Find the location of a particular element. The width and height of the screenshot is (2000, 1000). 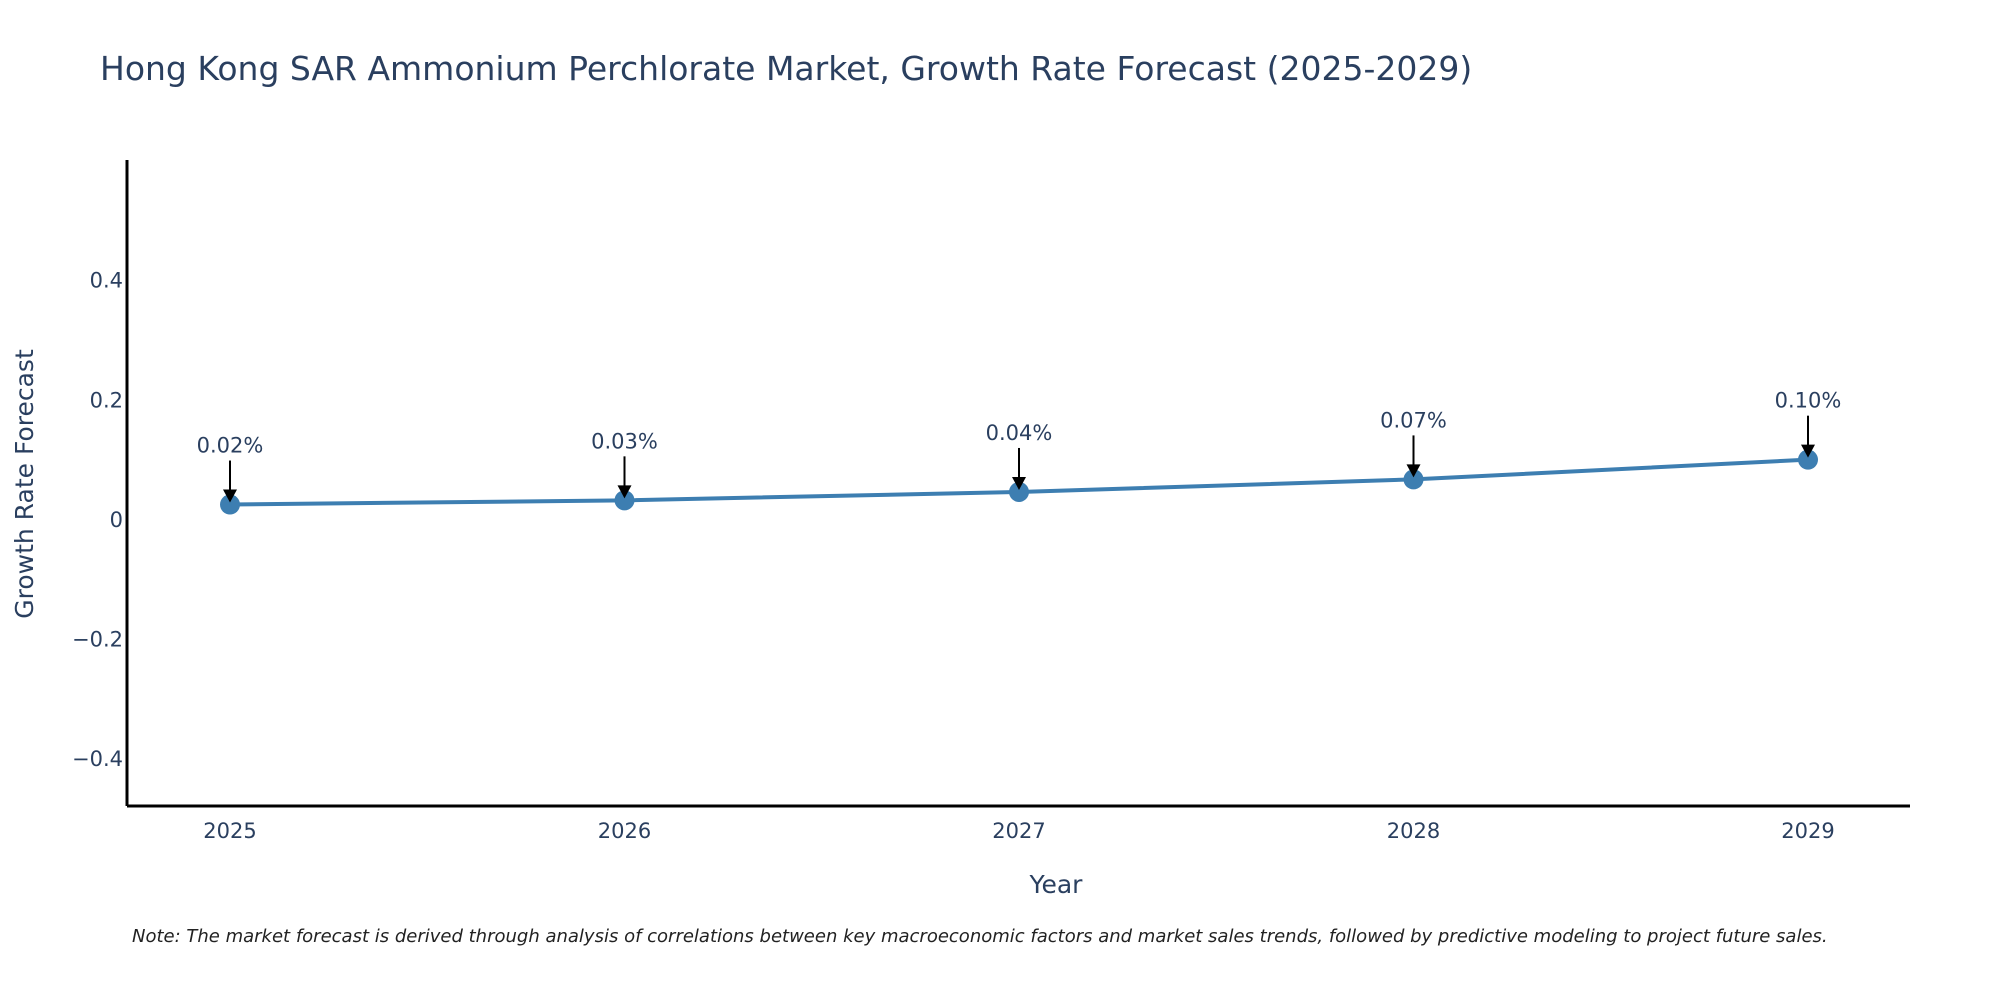

y-tick-label: −0.4 is located at coordinates (97, 759).